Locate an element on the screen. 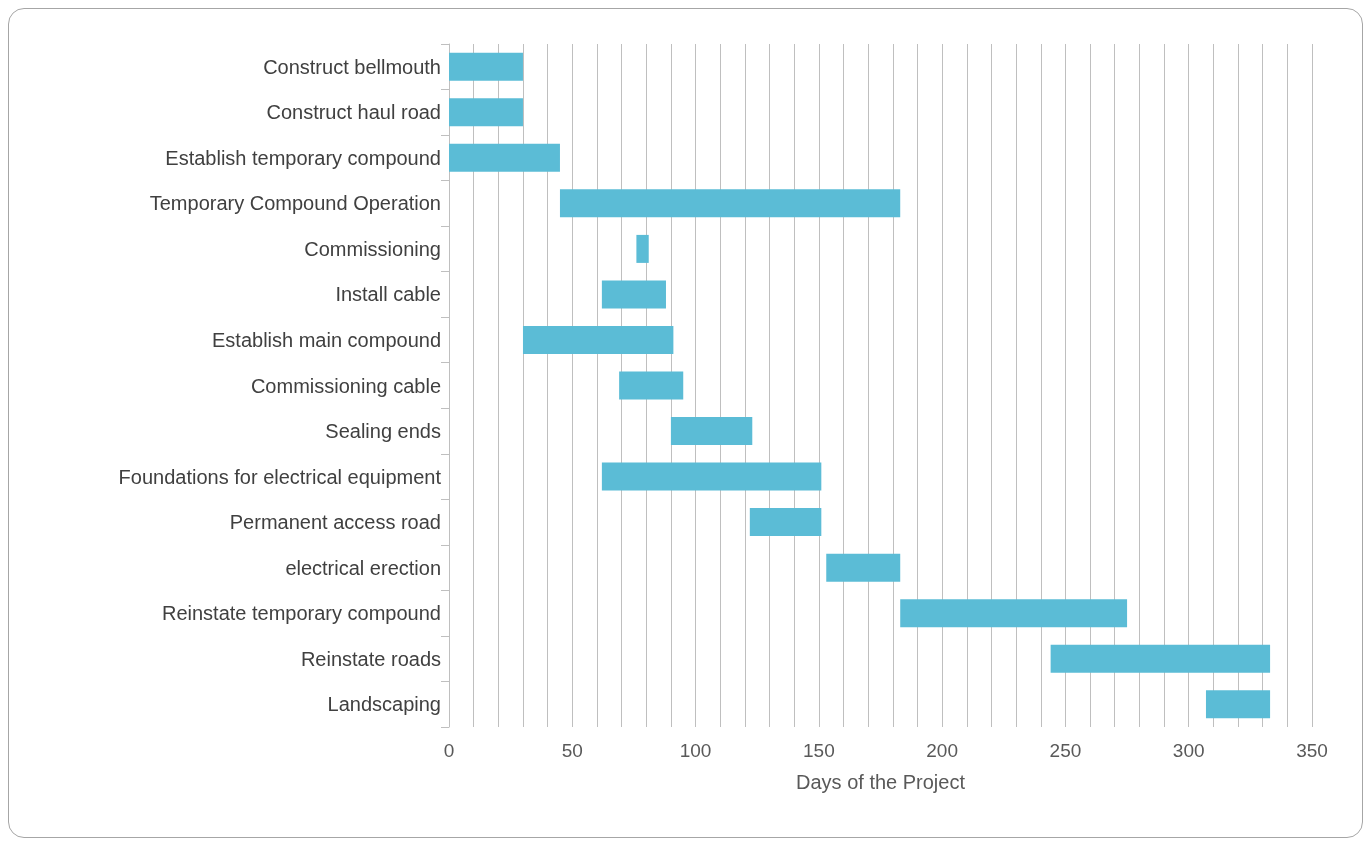  x-tick-label: 0 is located at coordinates (449, 750).